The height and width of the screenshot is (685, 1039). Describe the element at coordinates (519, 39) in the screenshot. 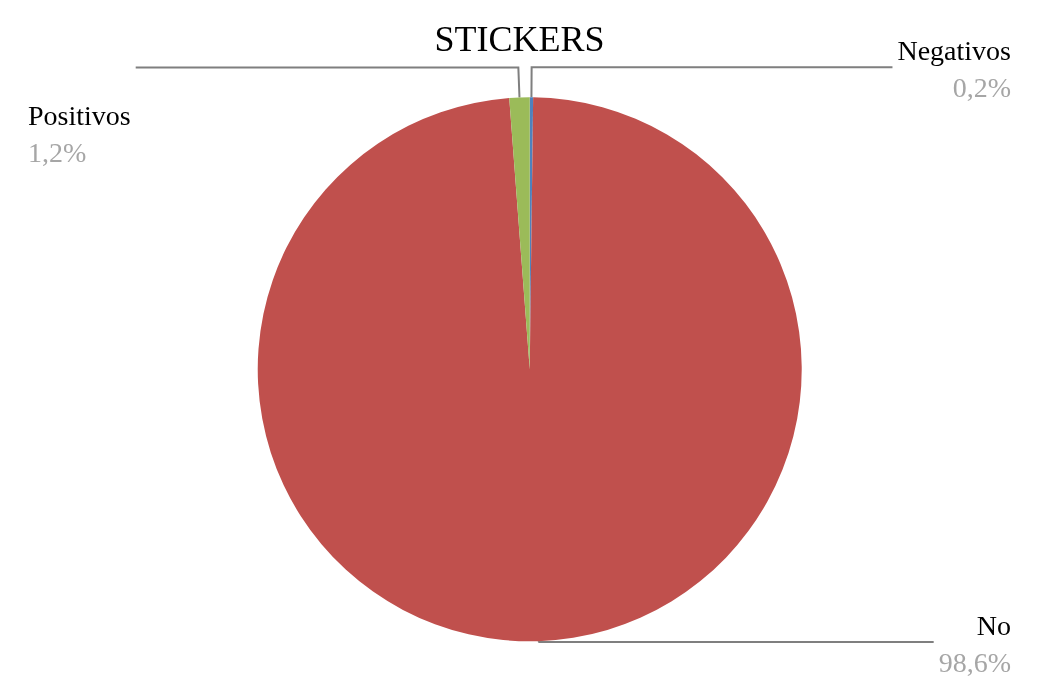

I see `chart-title: STICKERS` at that location.